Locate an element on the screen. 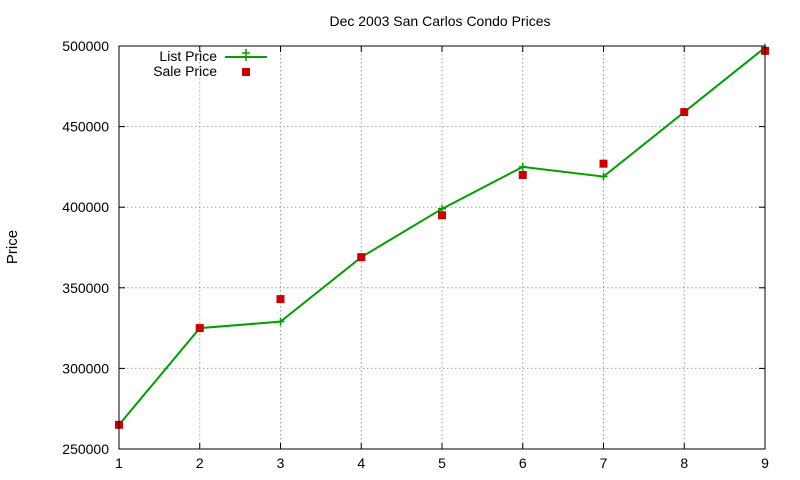 This screenshot has height=480, width=800. y-tick-label: 300000 is located at coordinates (85, 368).